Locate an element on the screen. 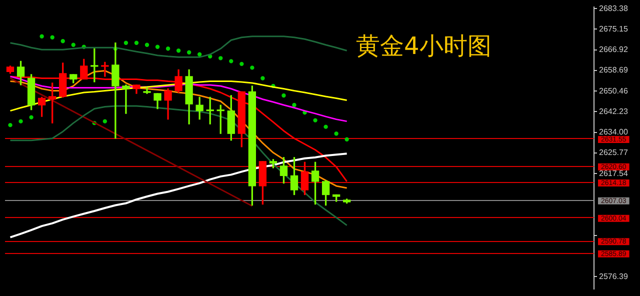 This screenshot has height=296, width=640. y-tick-label: 2650.46 is located at coordinates (613, 91).